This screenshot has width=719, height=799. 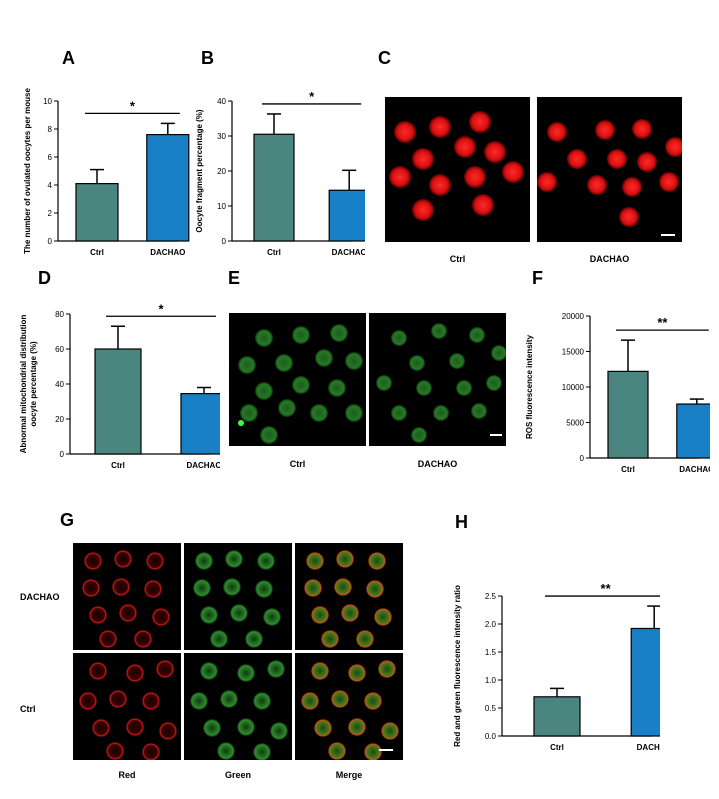 What do you see at coordinates (50, 129) in the screenshot?
I see `y-tick-label: 8` at bounding box center [50, 129].